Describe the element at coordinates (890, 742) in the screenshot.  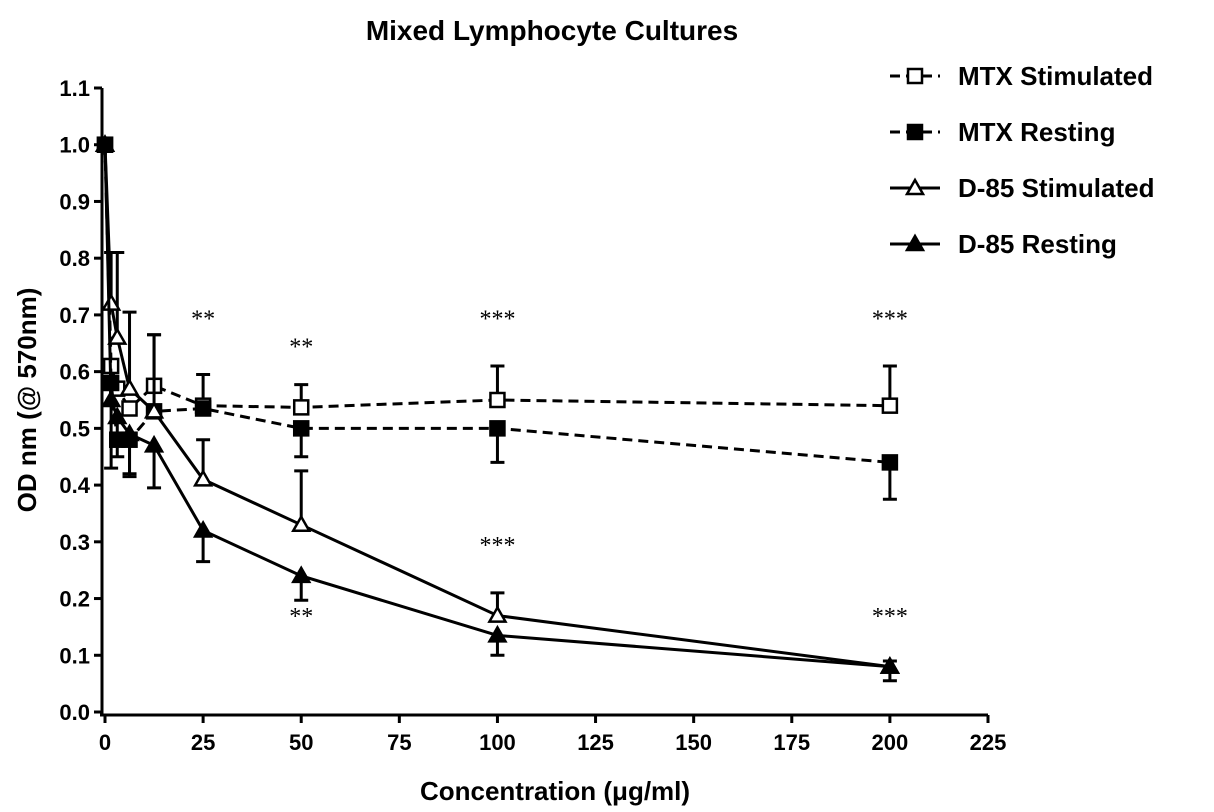
I see `x-tick-label: 200` at that location.